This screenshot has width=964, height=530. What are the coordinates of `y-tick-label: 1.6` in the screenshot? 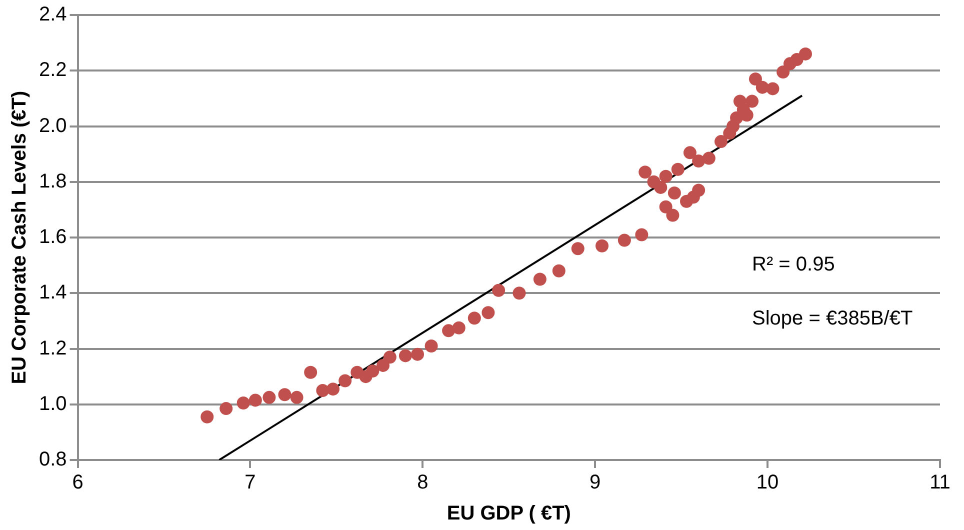 It's located at (52, 237).